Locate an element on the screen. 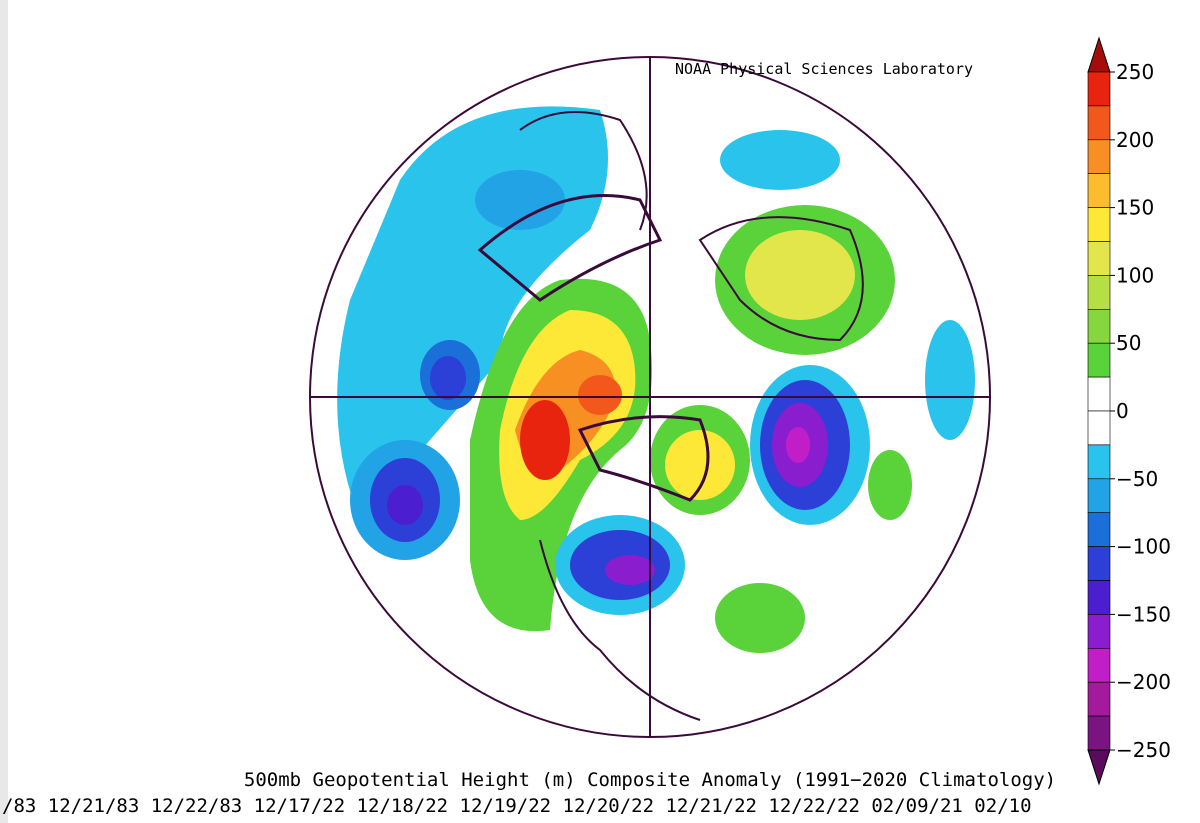 The image size is (1200, 823). colorbar-tick-label: −50 is located at coordinates (1137, 479).